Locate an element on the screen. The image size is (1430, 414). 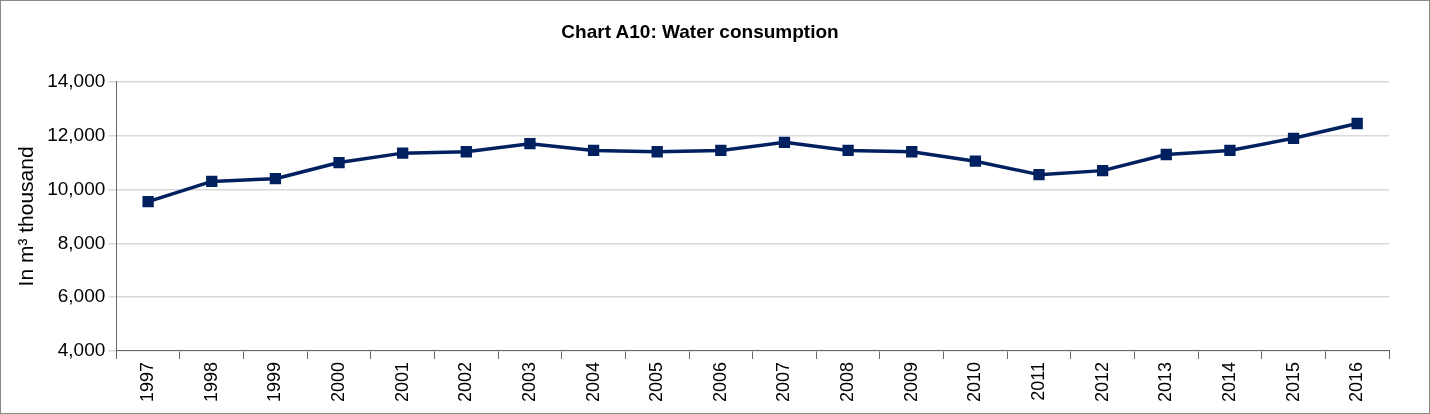
x-tick-label: 1997 is located at coordinates (147, 381).